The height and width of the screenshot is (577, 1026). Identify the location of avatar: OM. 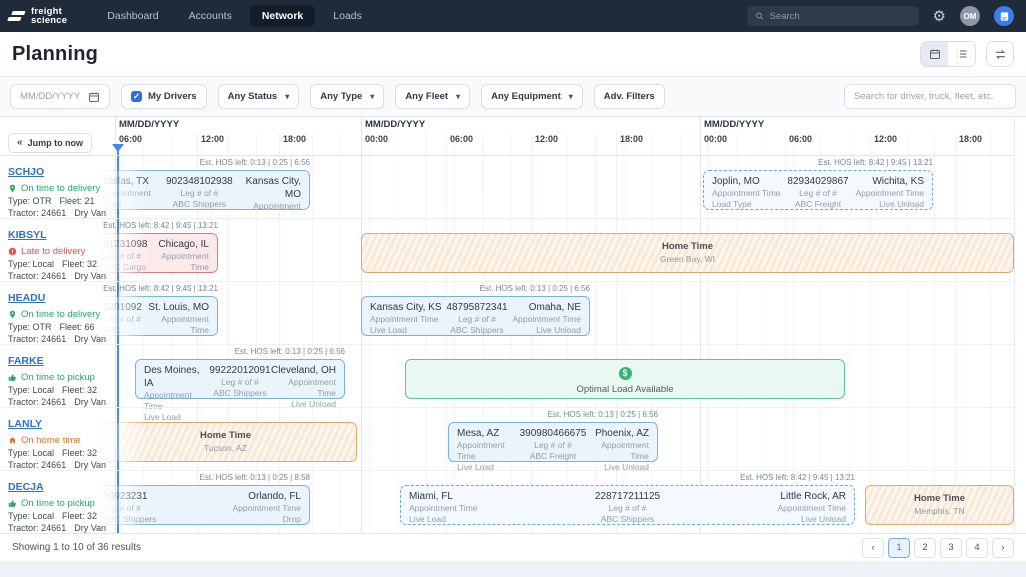
(970, 16).